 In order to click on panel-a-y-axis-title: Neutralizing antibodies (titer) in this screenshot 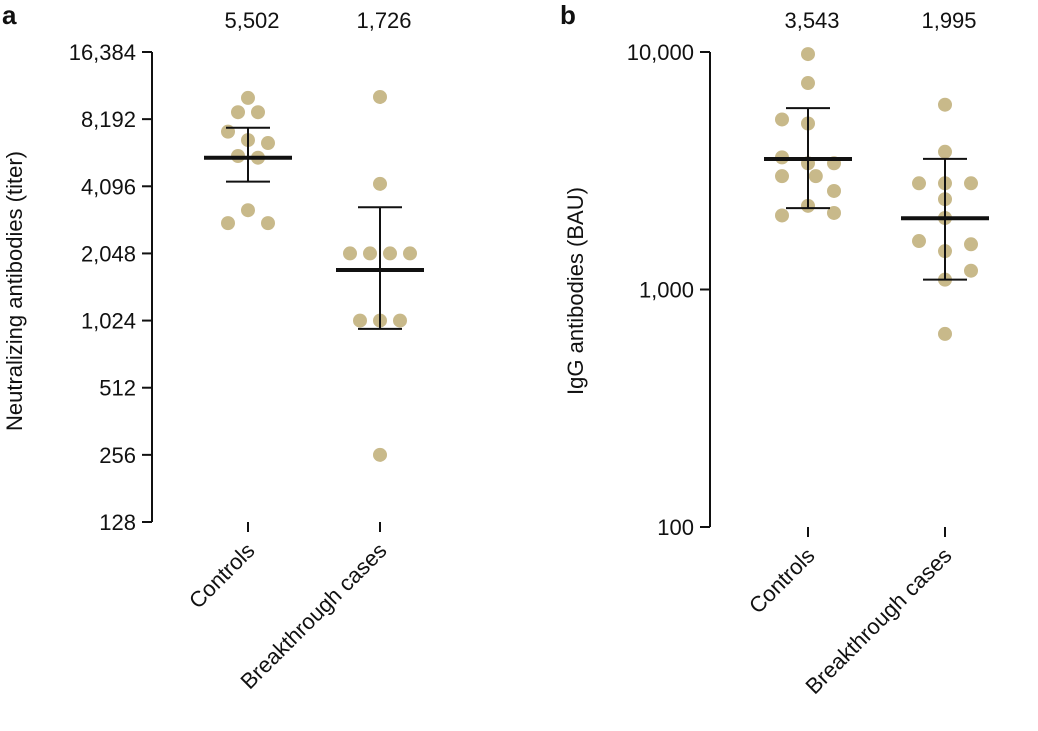, I will do `click(14, 291)`.